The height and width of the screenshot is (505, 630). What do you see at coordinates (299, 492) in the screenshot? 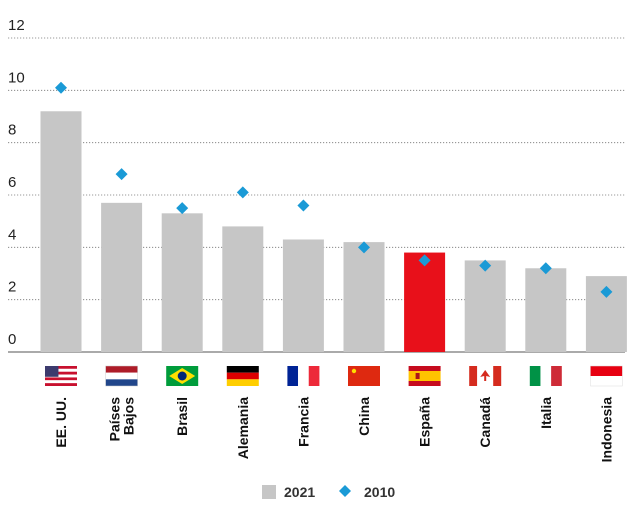
I see `legend-label-2021: 2021` at bounding box center [299, 492].